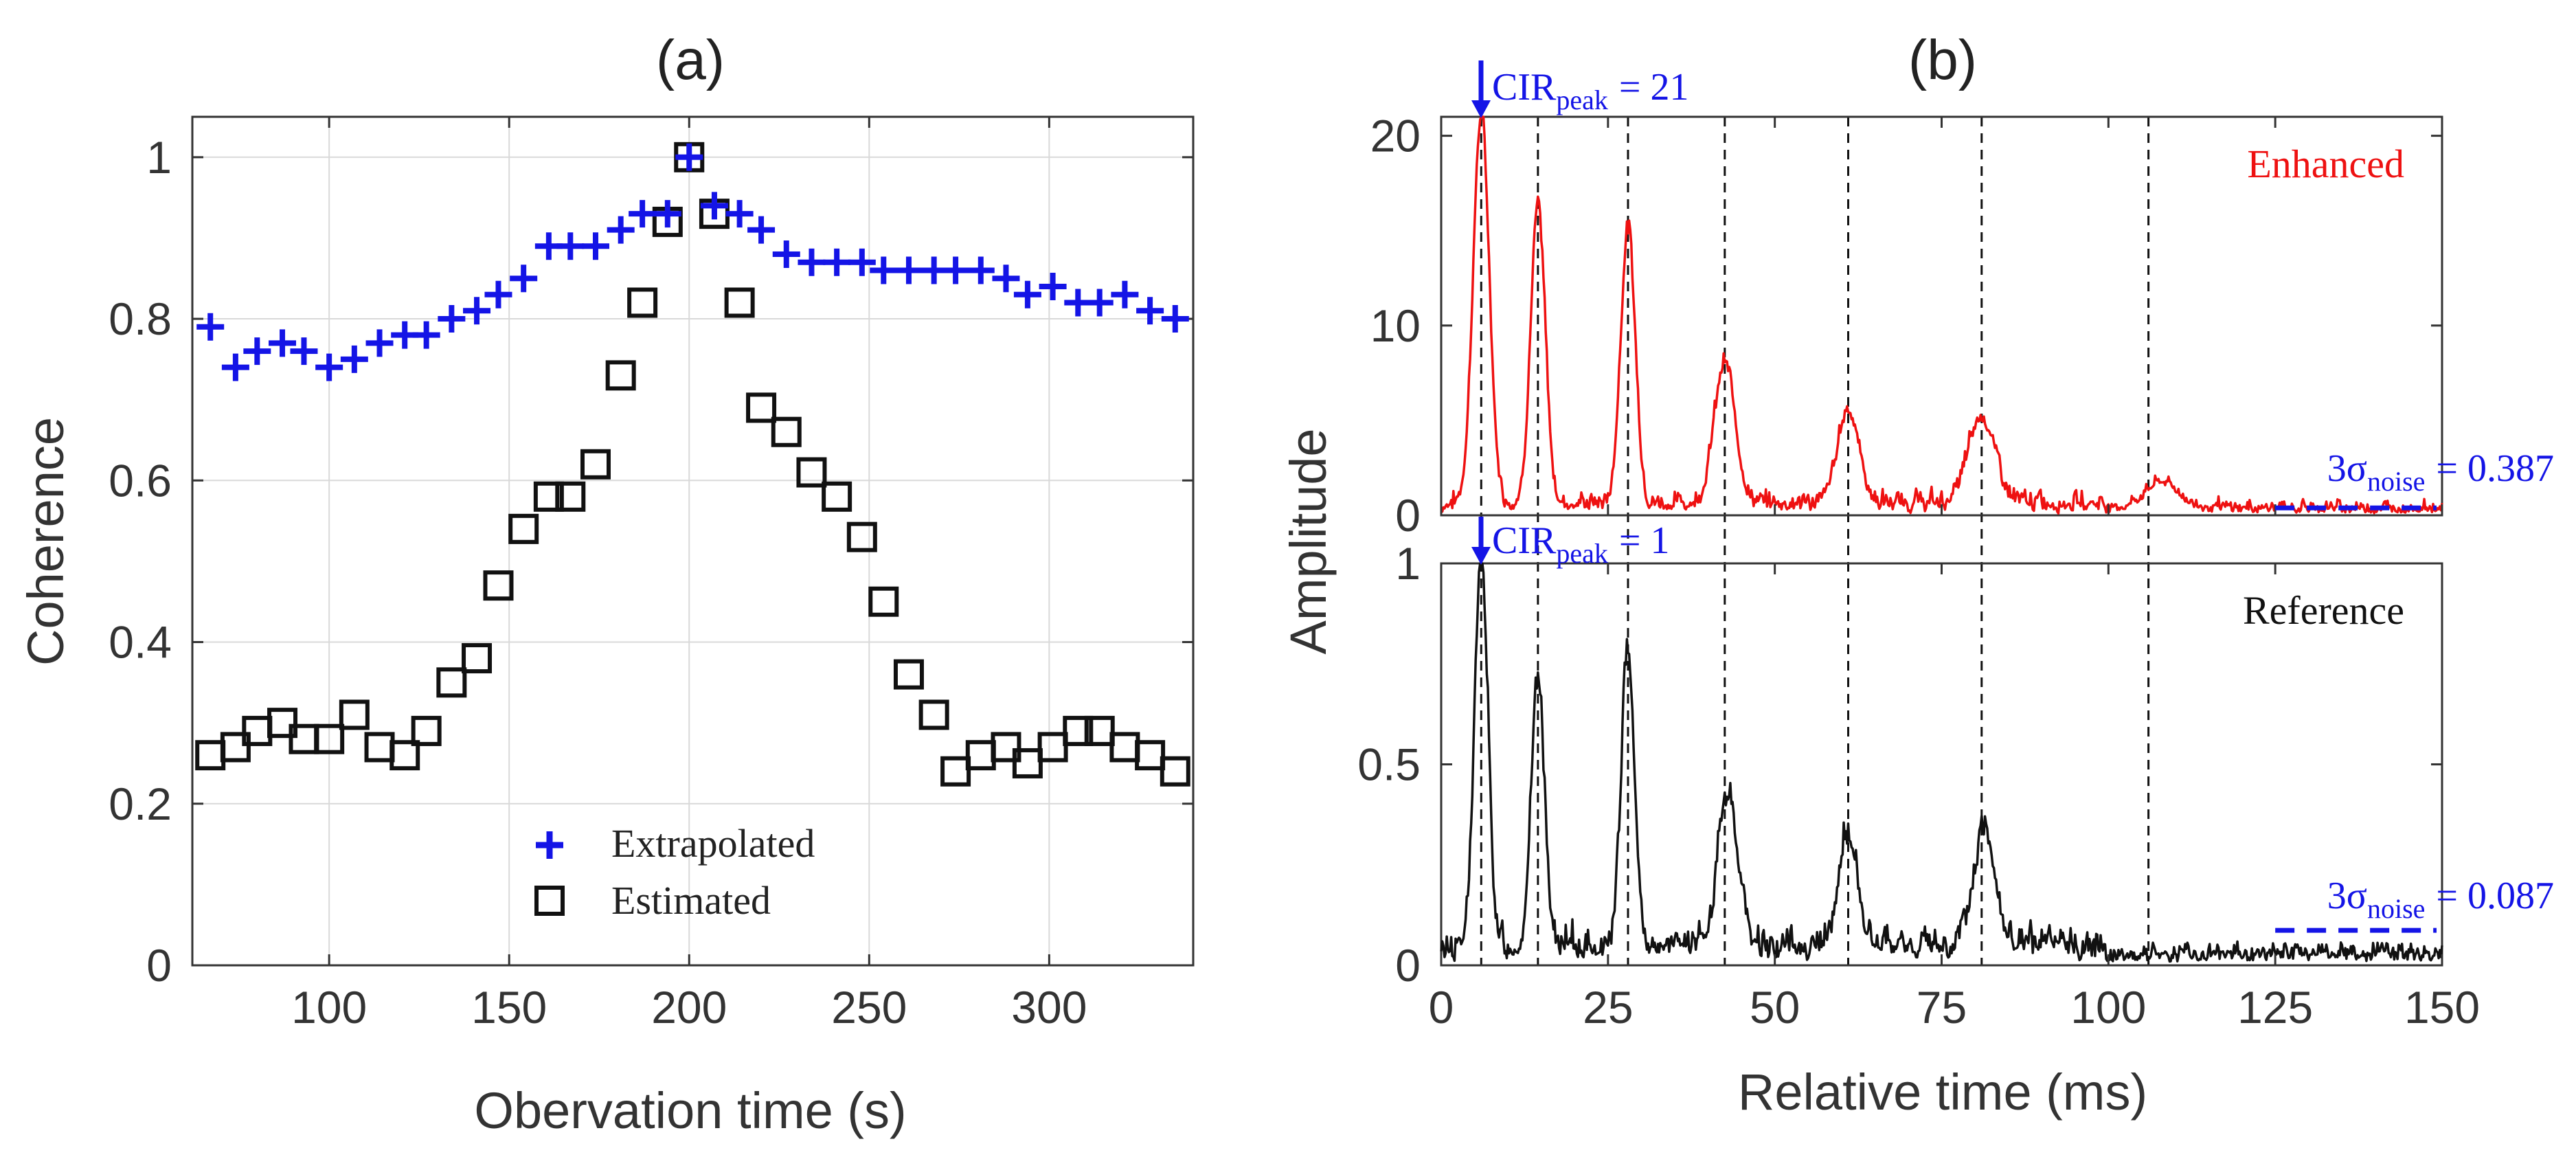  What do you see at coordinates (1942, 1092) in the screenshot?
I see `panel-b-xlabel: Relative time (ms)` at bounding box center [1942, 1092].